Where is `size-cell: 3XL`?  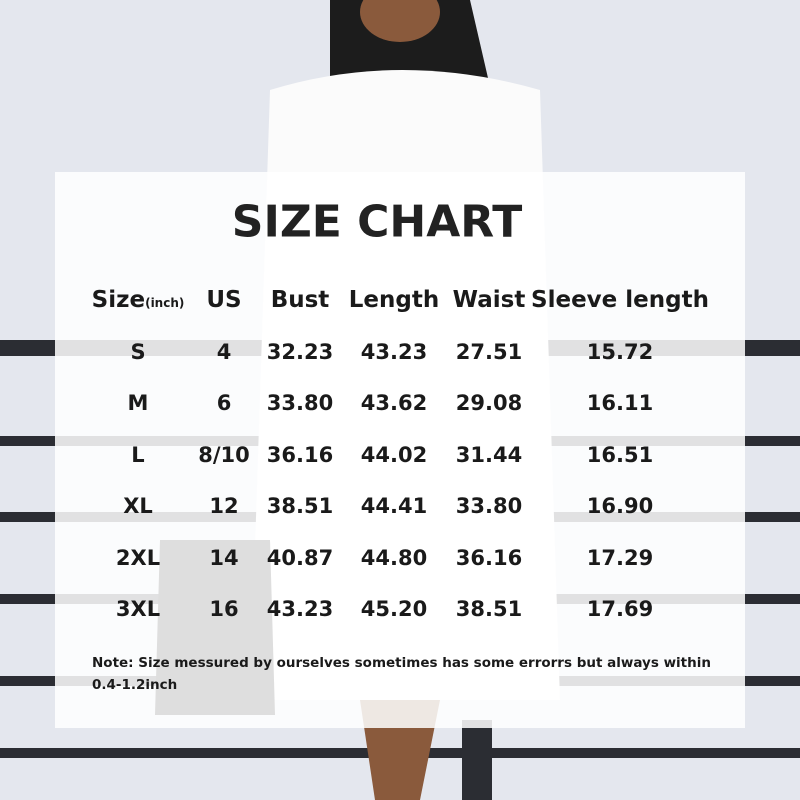 size-cell: 3XL is located at coordinates (138, 609).